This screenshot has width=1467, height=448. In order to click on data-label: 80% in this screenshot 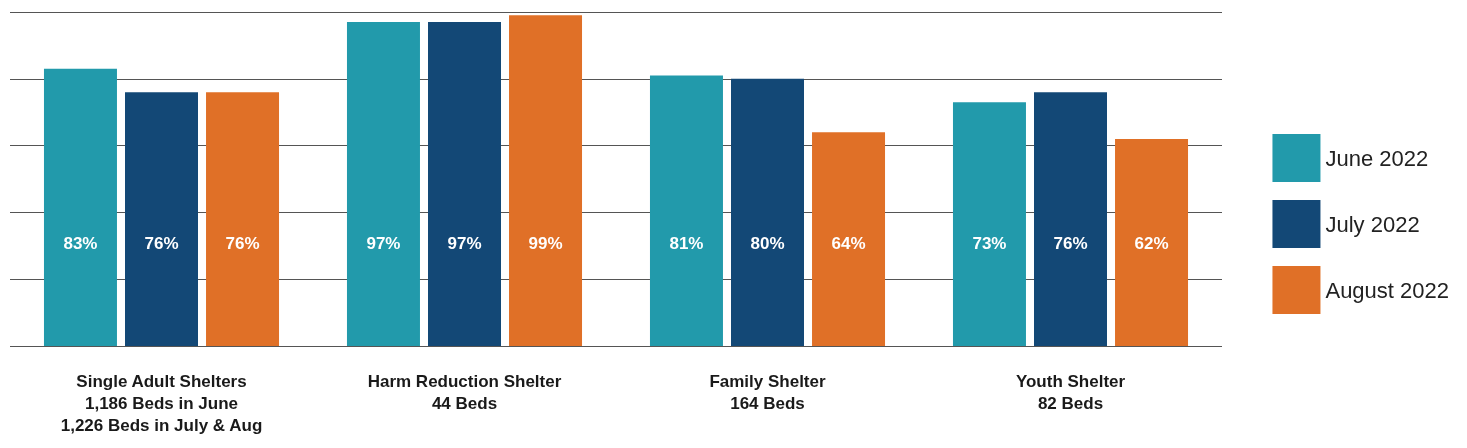, I will do `click(767, 243)`.